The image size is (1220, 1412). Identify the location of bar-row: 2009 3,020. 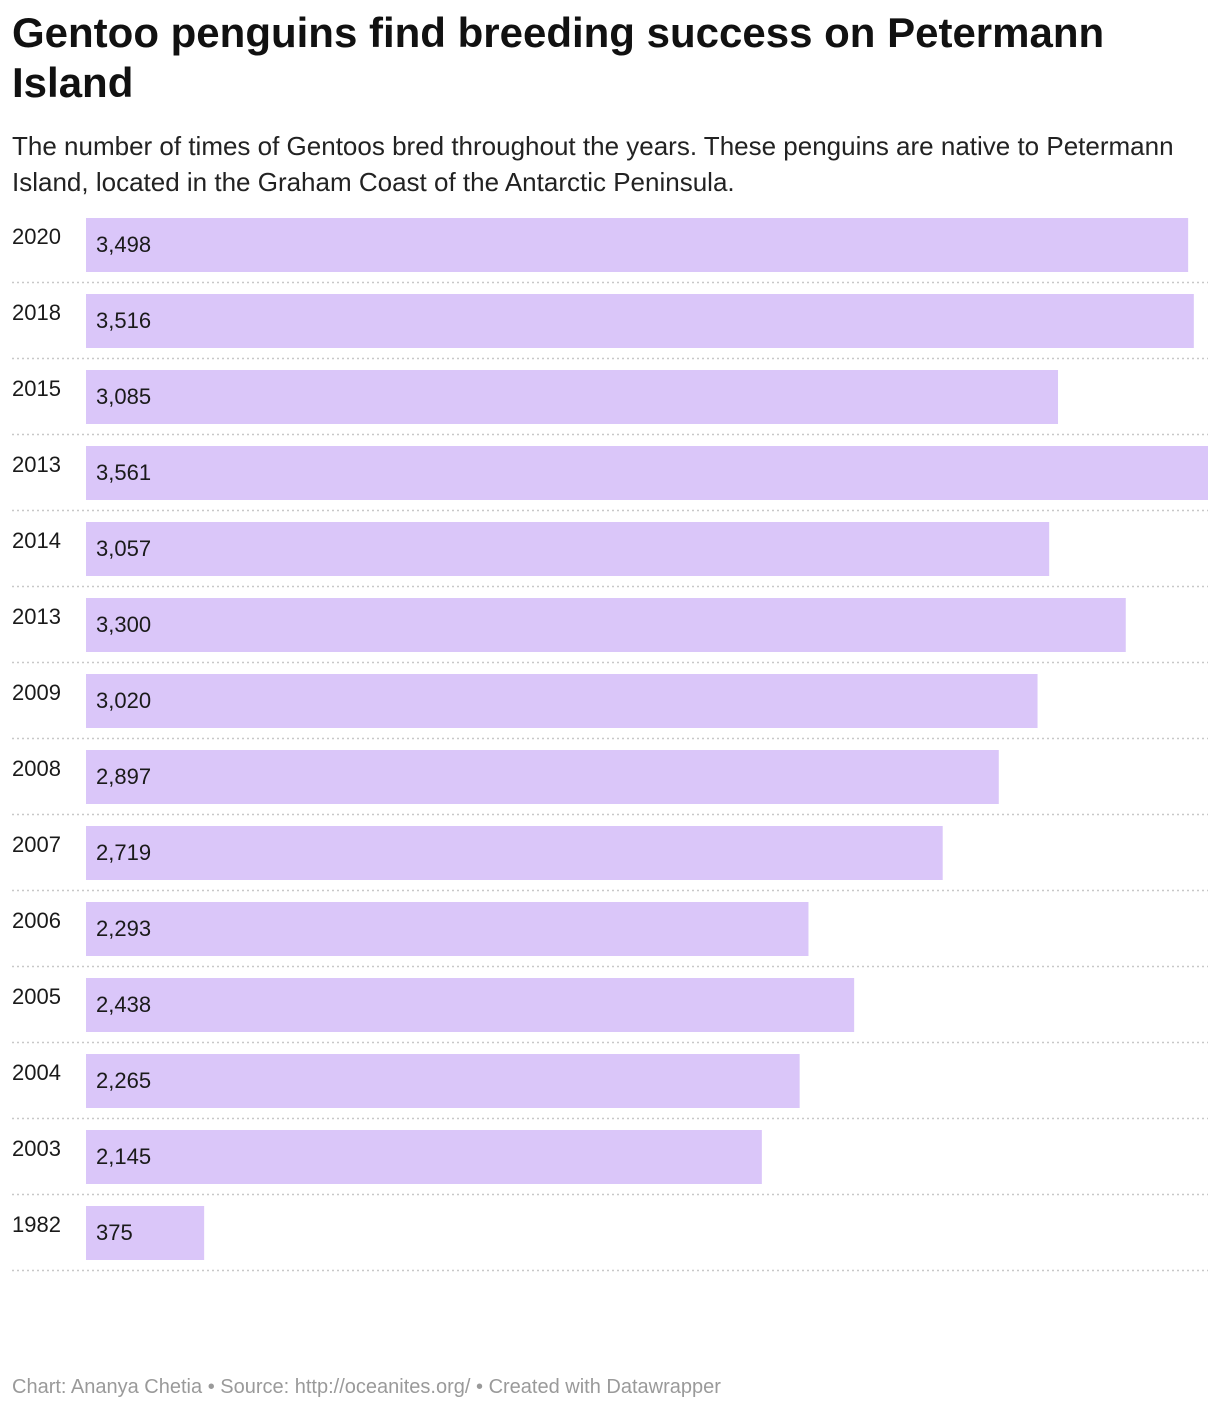
(610, 707).